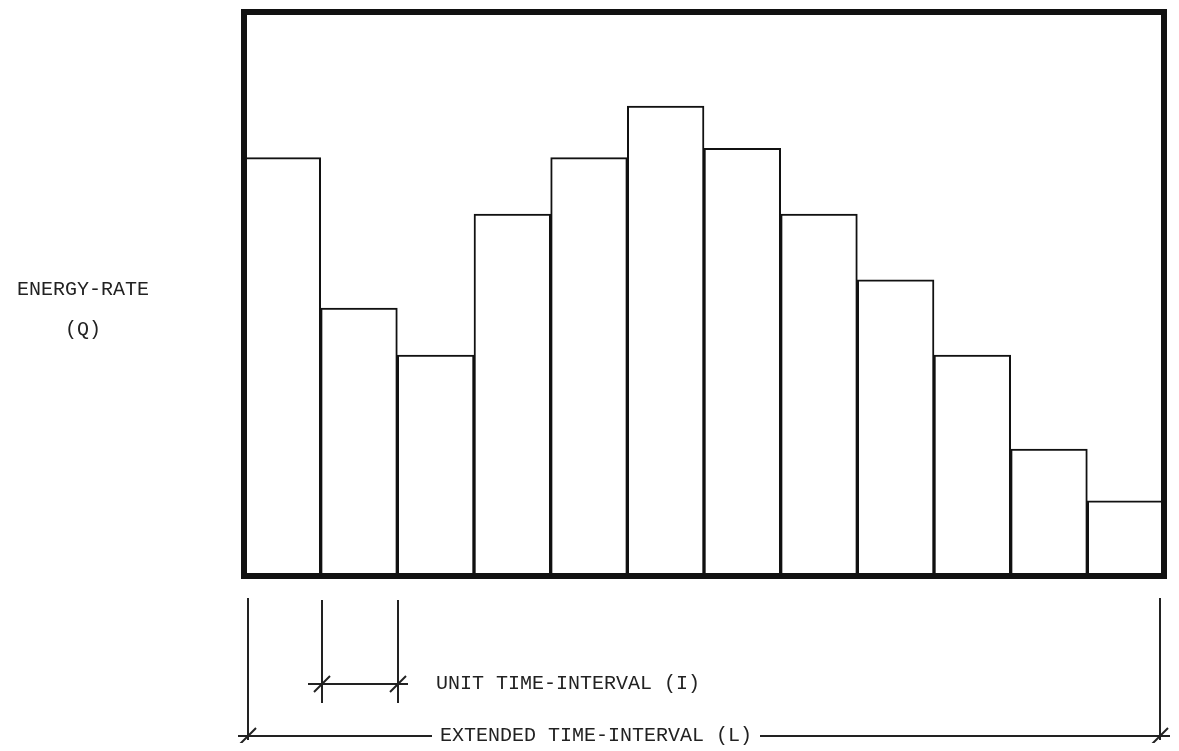 This screenshot has height=751, width=1179. Describe the element at coordinates (596, 735) in the screenshot. I see `text: EXTENDED TIME-INTERVAL (L)` at that location.